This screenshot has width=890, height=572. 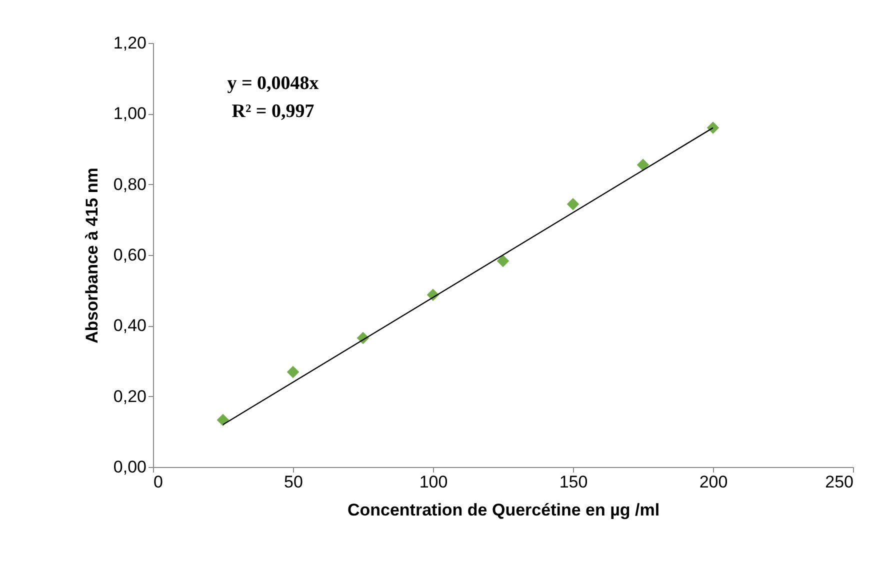 What do you see at coordinates (433, 482) in the screenshot?
I see `x-tick-label: 100` at bounding box center [433, 482].